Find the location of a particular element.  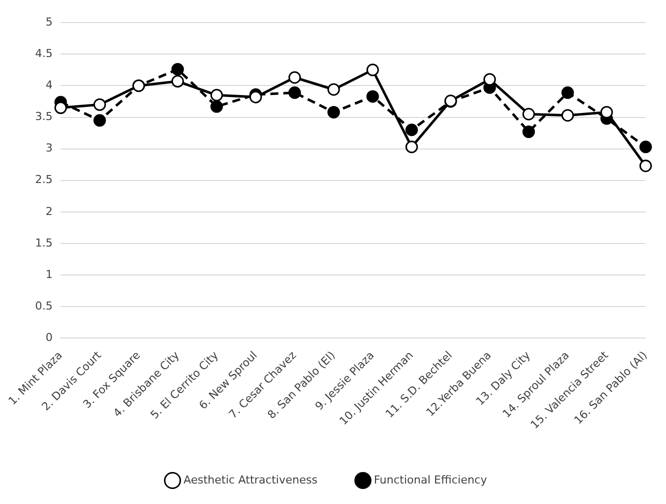

legend-label: Aesthetic Attractiveness is located at coordinates (251, 479).